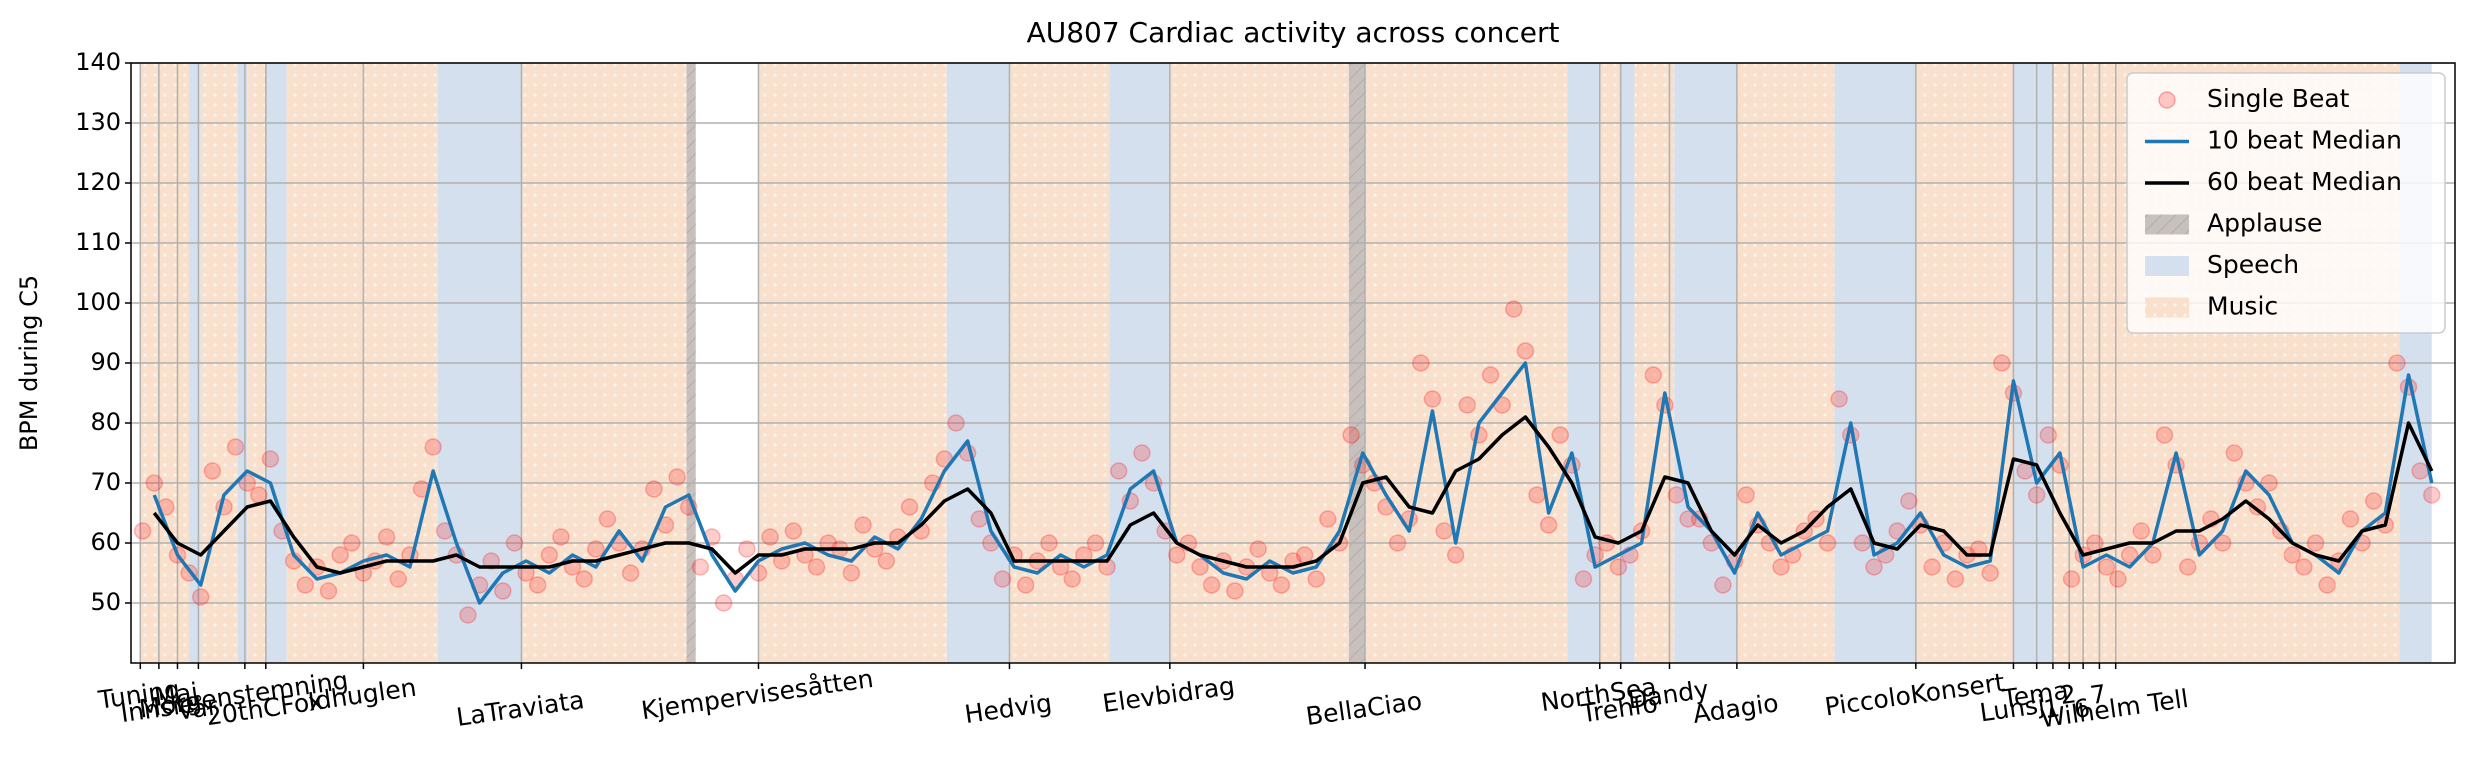  Describe the element at coordinates (98, 302) in the screenshot. I see `y-tick-label: 100` at that location.